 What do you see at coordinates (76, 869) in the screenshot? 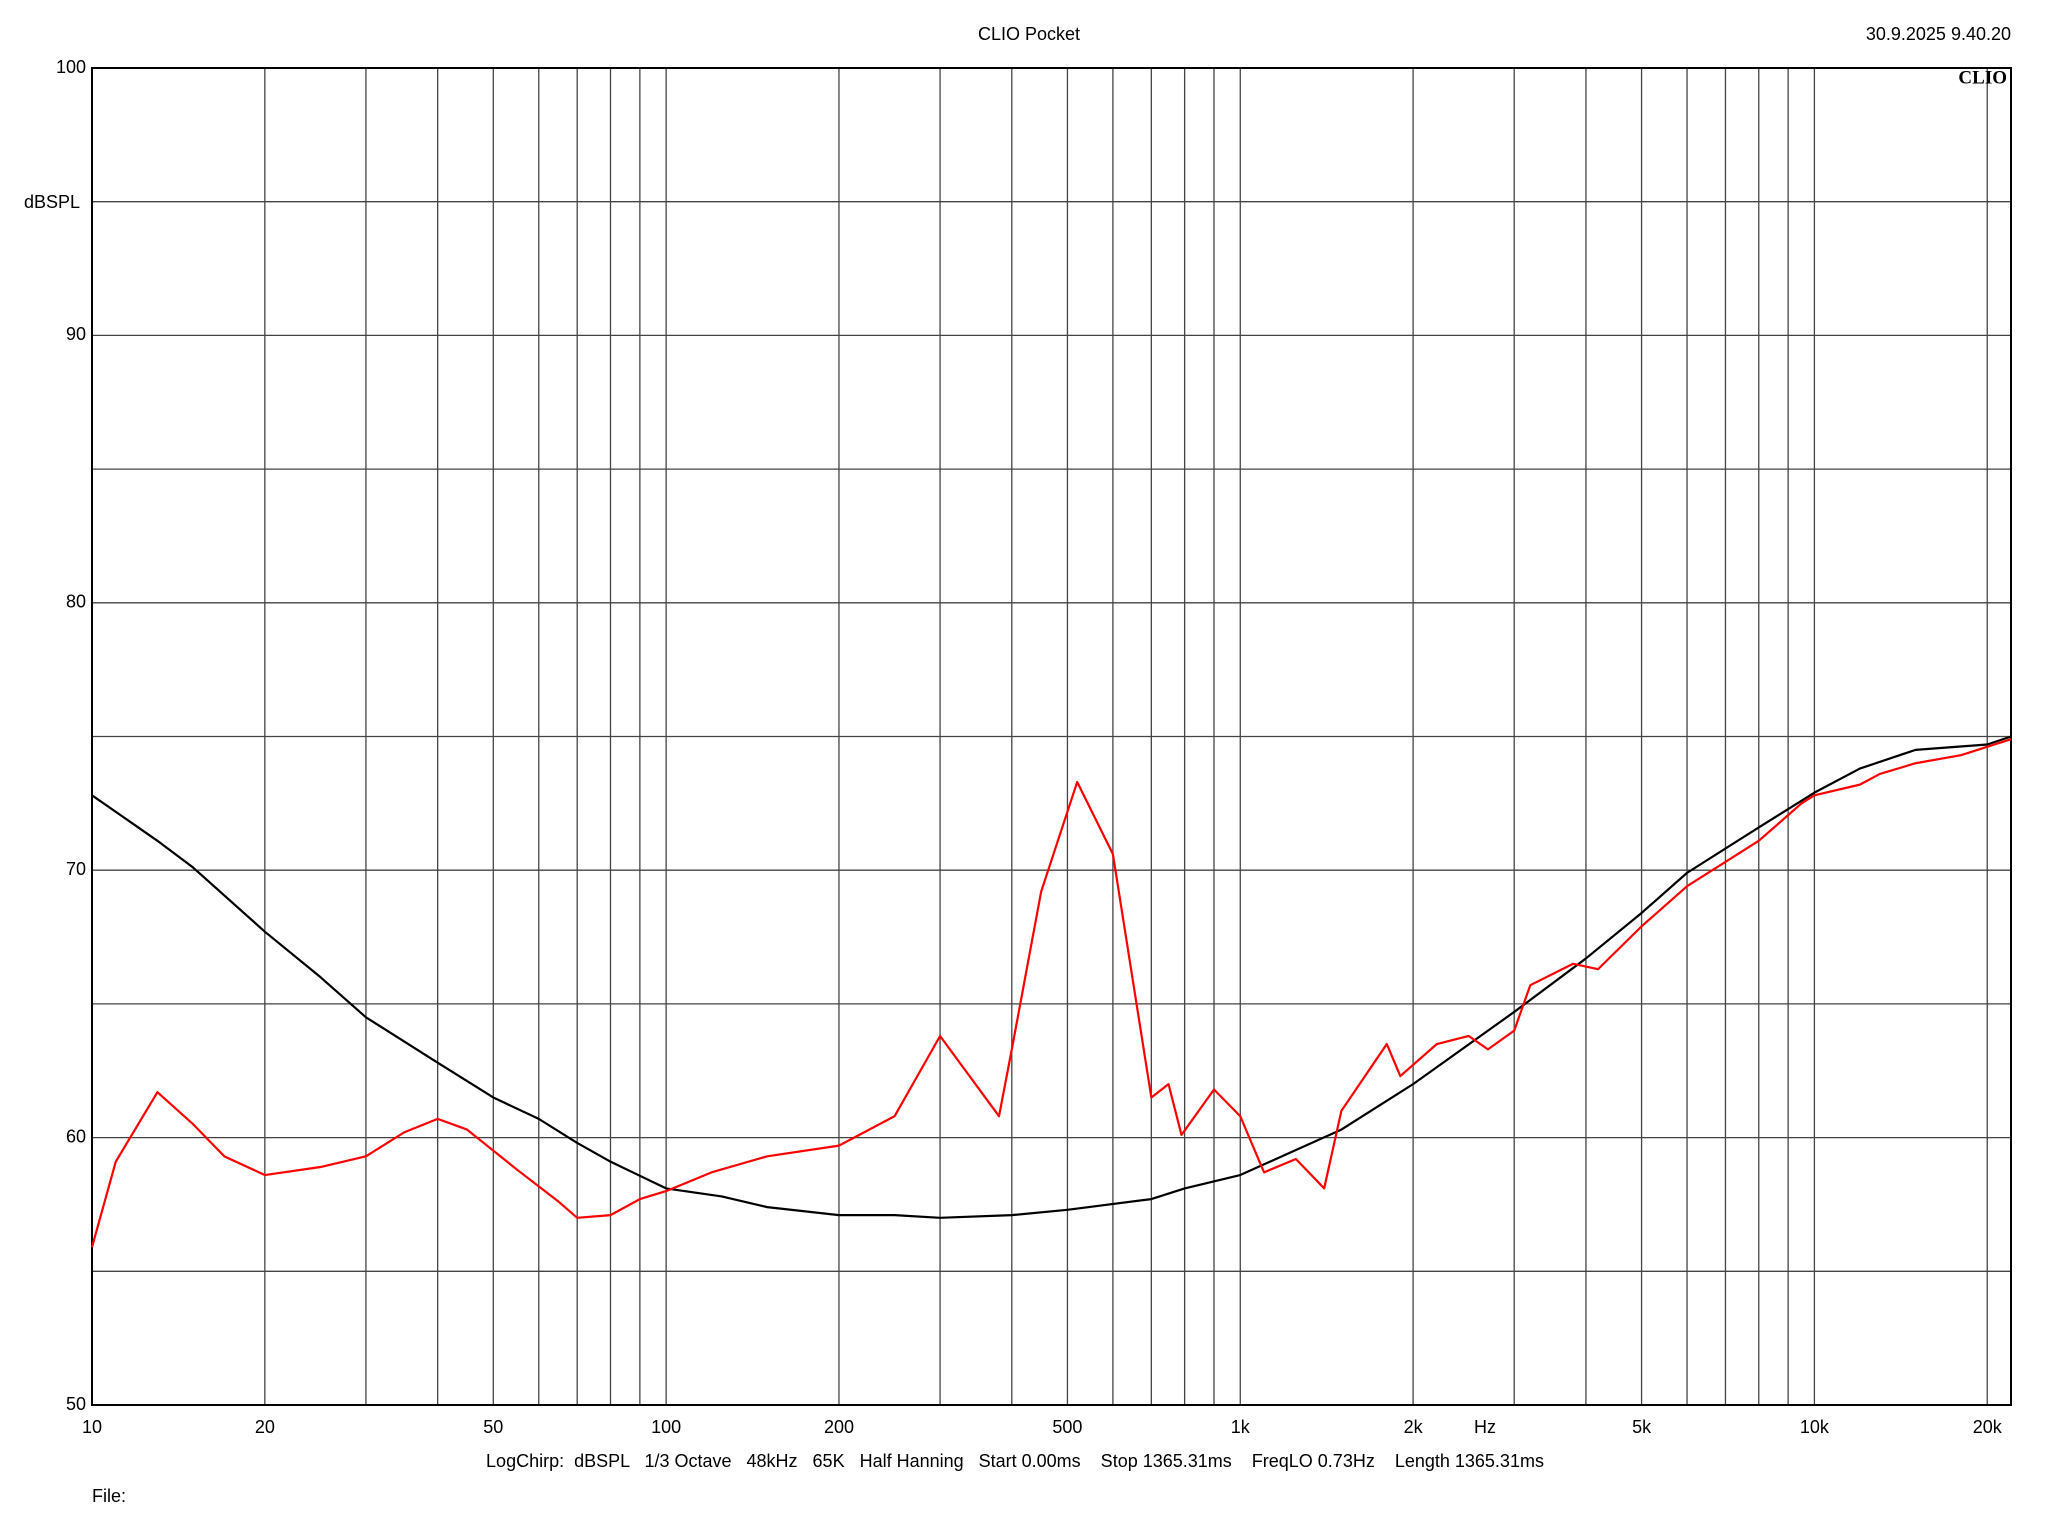
I see `y-tick-label: 70` at bounding box center [76, 869].